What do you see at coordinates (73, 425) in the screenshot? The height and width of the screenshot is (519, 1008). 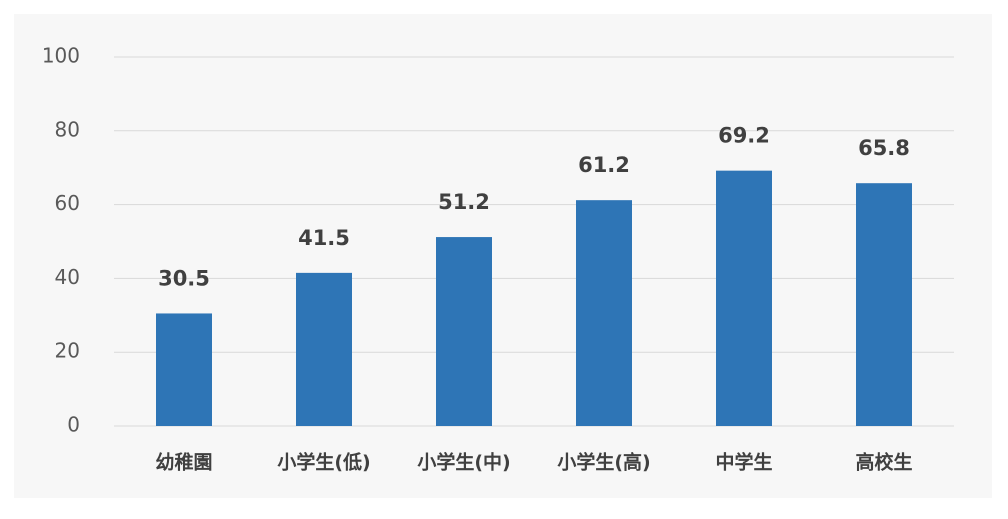 I see `y-tick-label: 0` at bounding box center [73, 425].